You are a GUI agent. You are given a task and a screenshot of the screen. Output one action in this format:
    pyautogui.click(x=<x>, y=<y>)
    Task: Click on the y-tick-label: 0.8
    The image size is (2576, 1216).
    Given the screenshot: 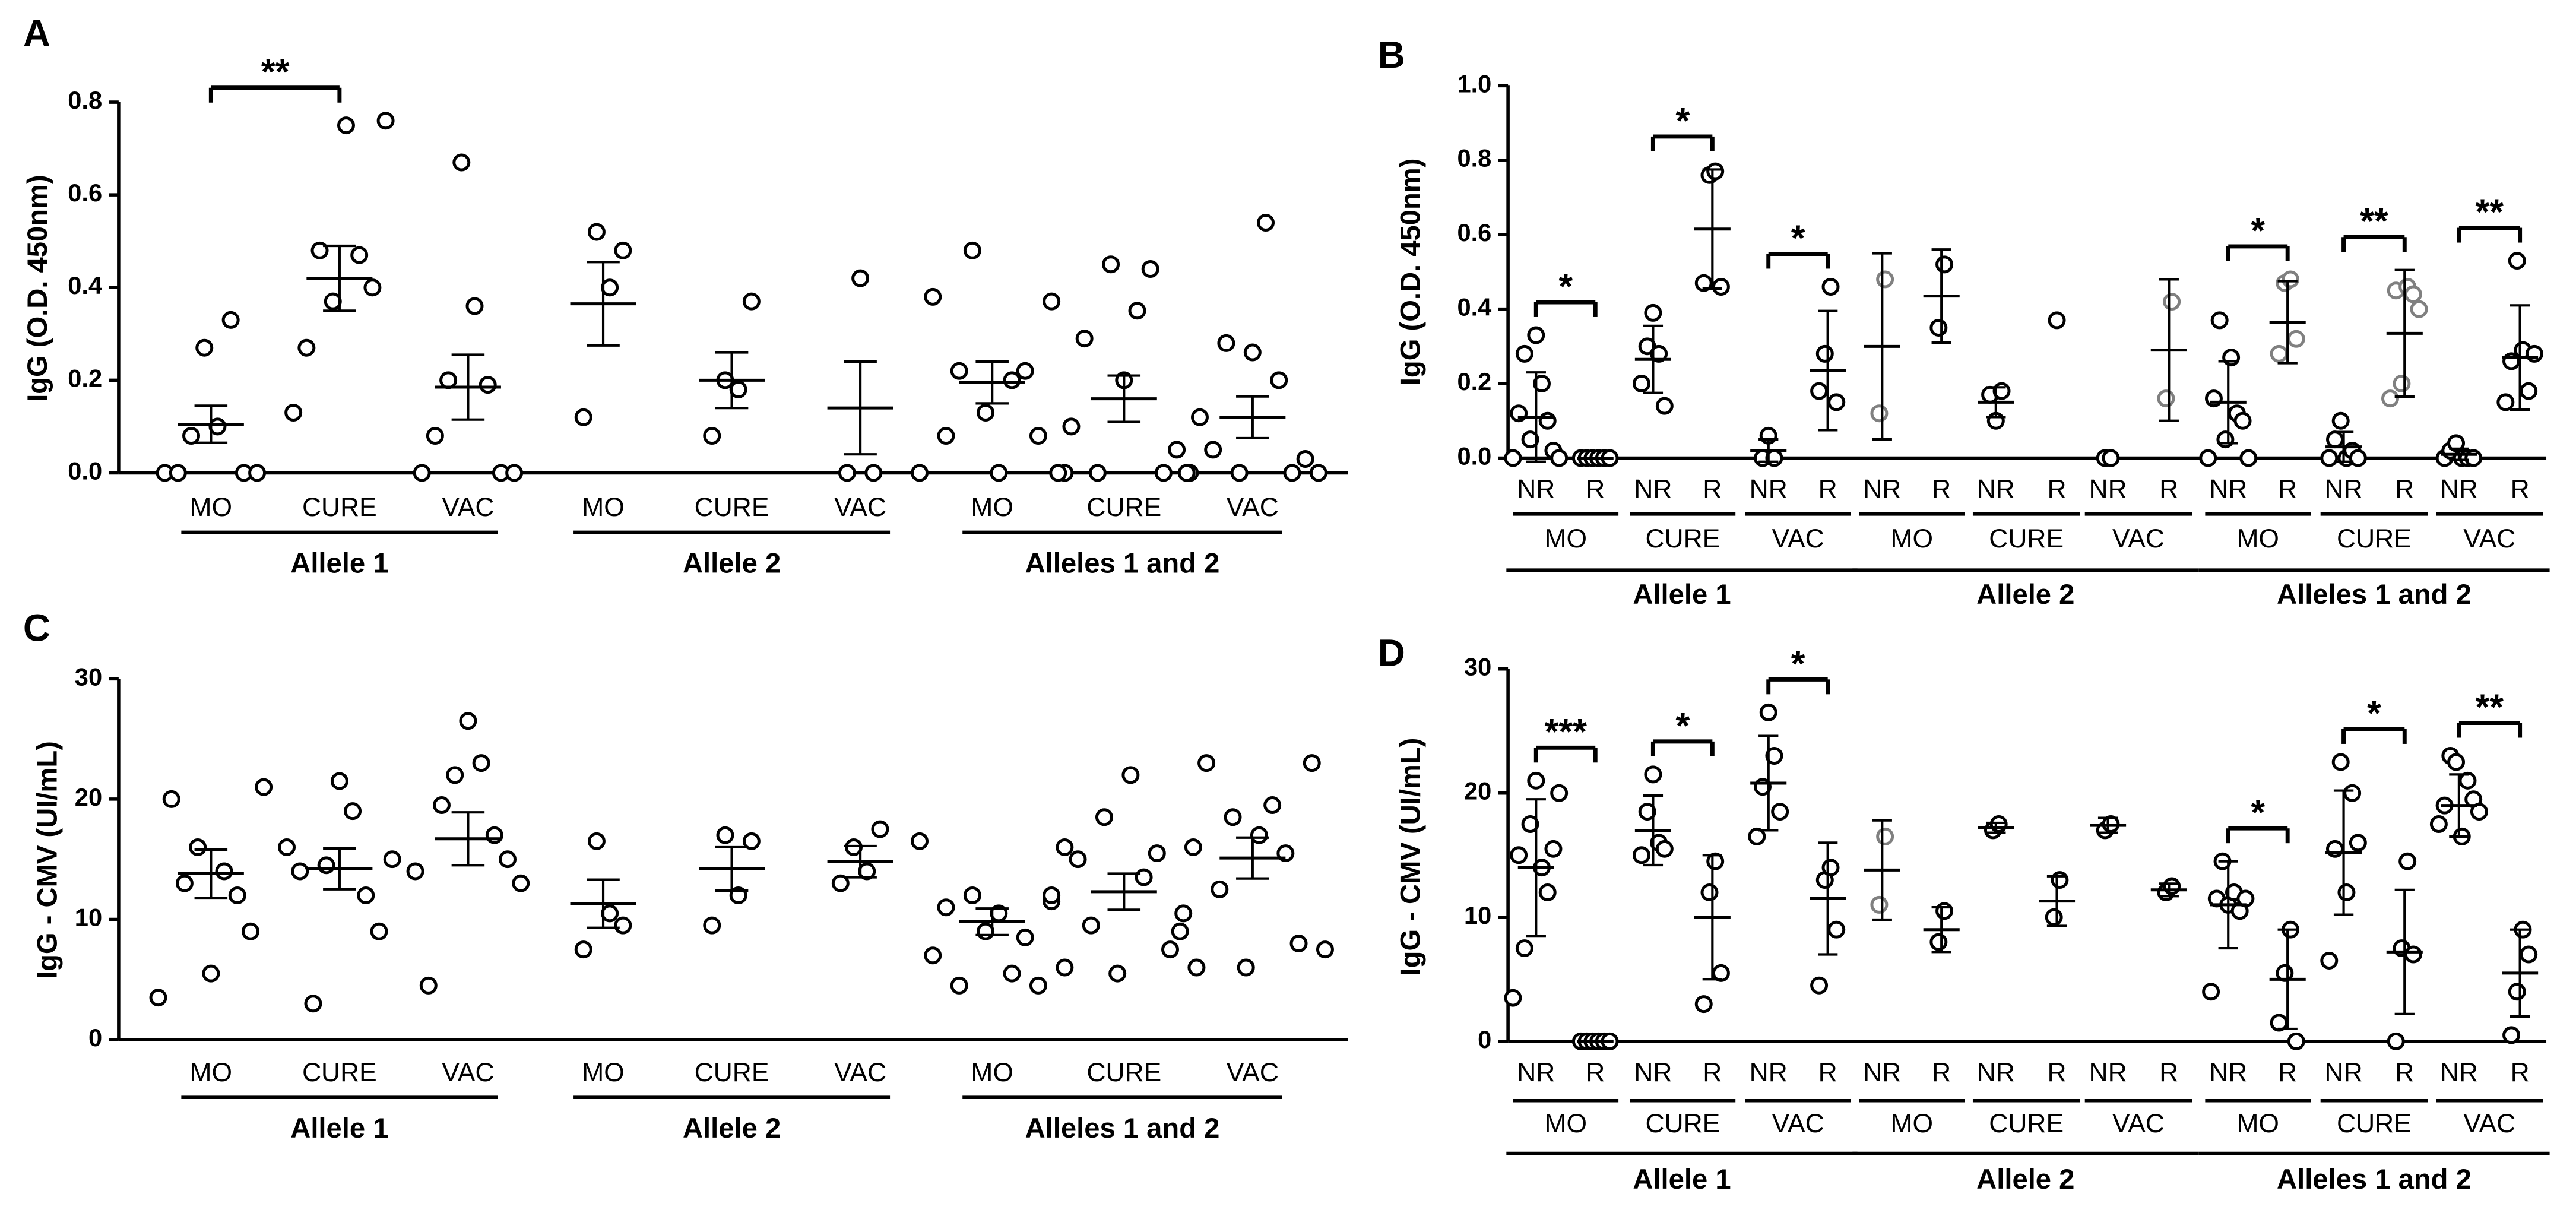 What is the action you would take?
    pyautogui.click(x=1474, y=158)
    